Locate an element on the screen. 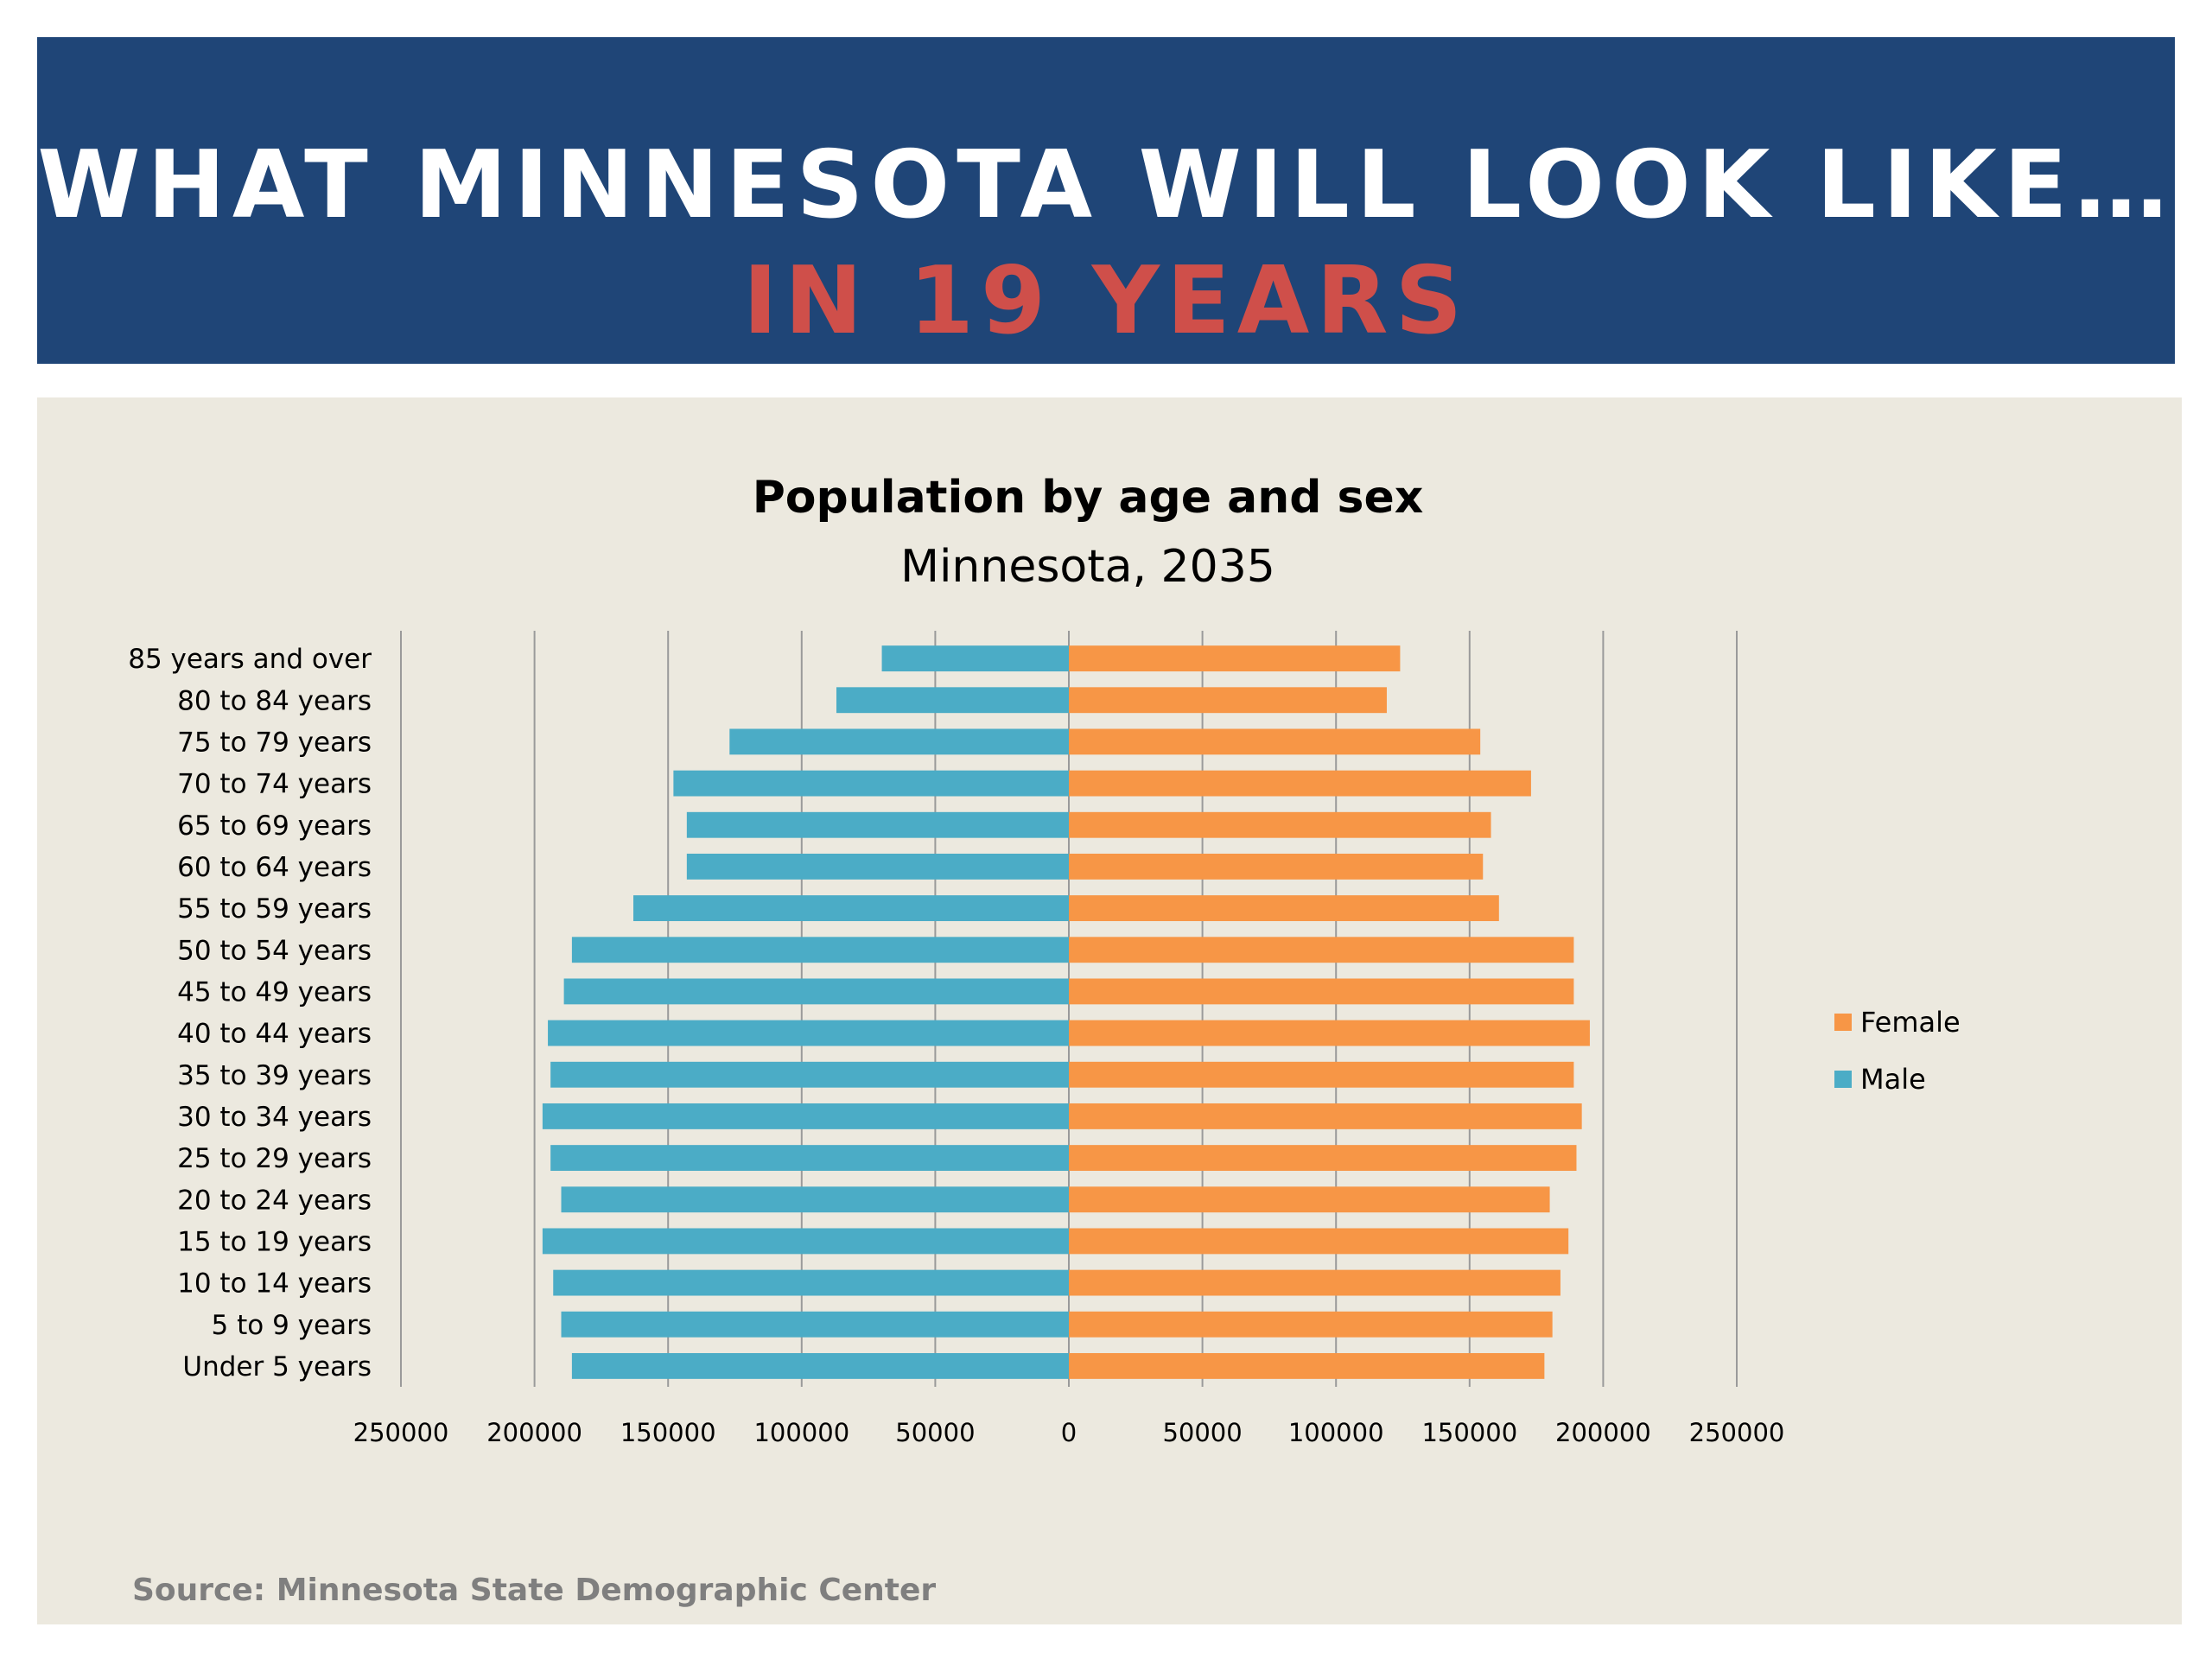 This screenshot has width=2212, height=1659. banner-subheadline: IN 19 YEARS is located at coordinates (1106, 301).